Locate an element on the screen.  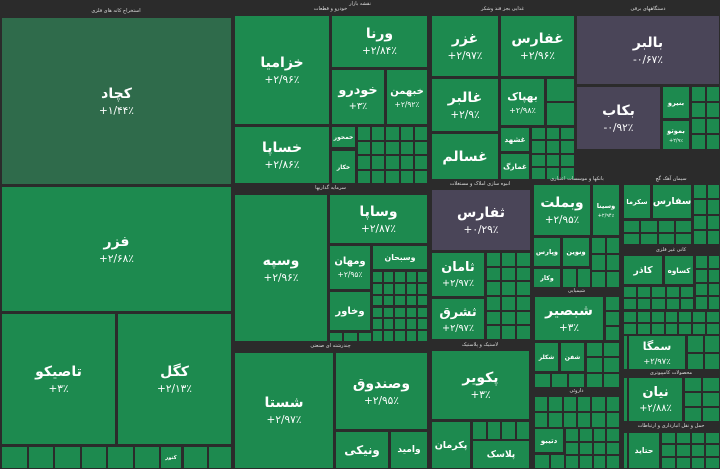
stock-tile: سمگا +۲/۹۷٪ is located at coordinates (657, 352).